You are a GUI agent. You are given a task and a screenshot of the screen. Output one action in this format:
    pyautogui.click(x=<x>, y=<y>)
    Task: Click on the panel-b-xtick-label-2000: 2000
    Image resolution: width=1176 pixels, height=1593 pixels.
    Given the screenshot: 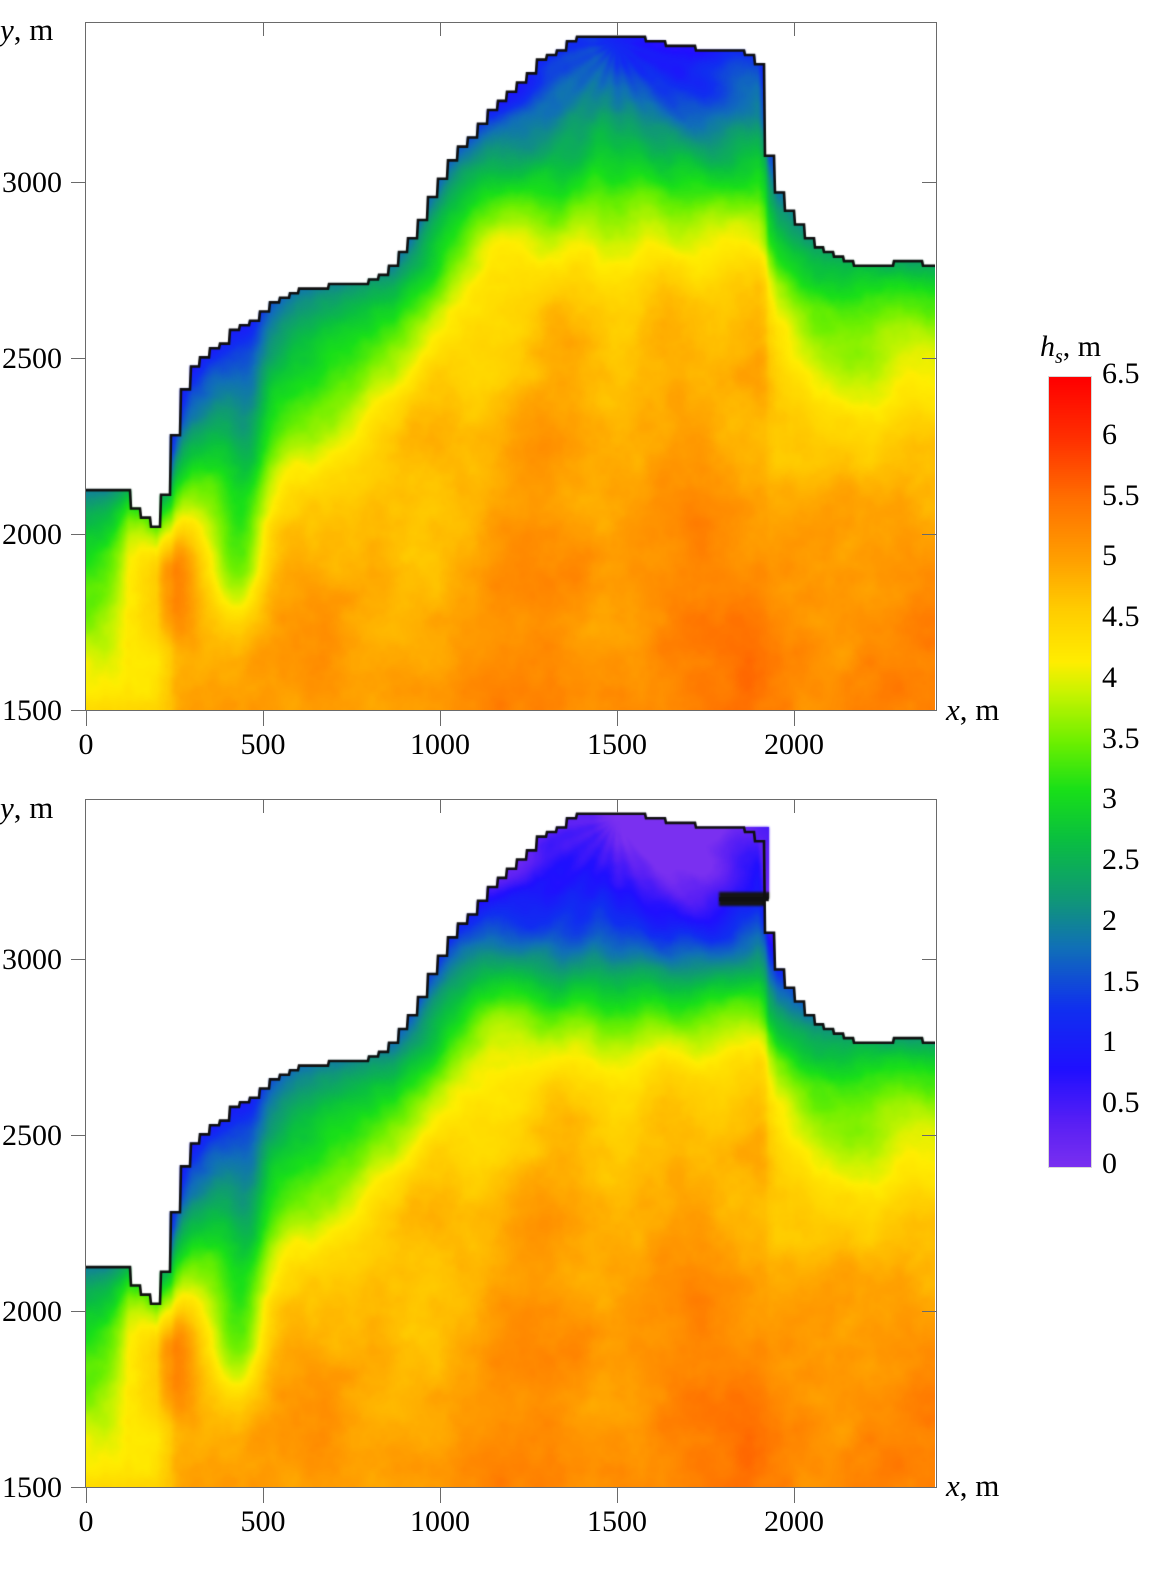 What is the action you would take?
    pyautogui.click(x=794, y=1521)
    